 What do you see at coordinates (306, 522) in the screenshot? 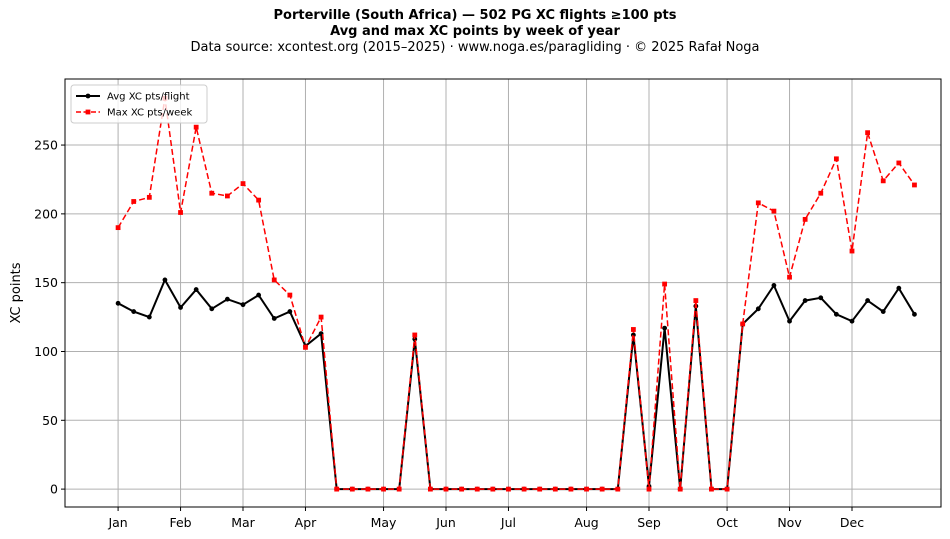
I see `x-tick-label: Apr` at bounding box center [306, 522].